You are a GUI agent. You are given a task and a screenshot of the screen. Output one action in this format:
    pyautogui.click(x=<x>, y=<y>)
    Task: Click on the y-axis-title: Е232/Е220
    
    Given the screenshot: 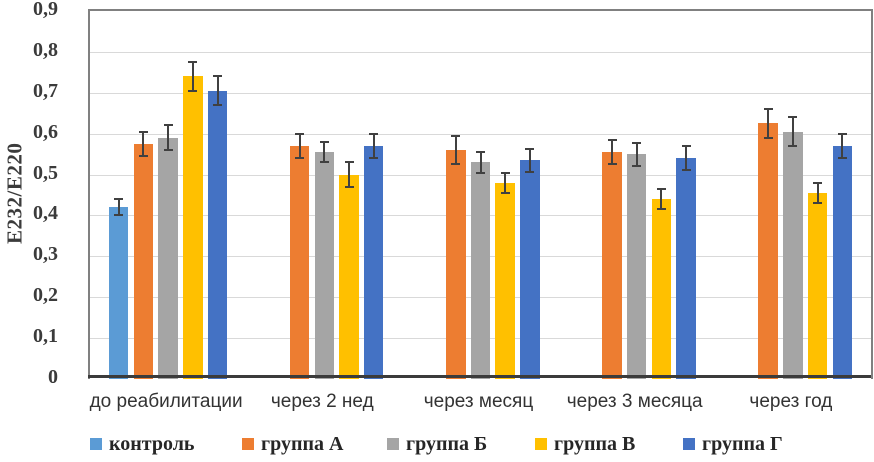 What is the action you would take?
    pyautogui.click(x=14, y=193)
    